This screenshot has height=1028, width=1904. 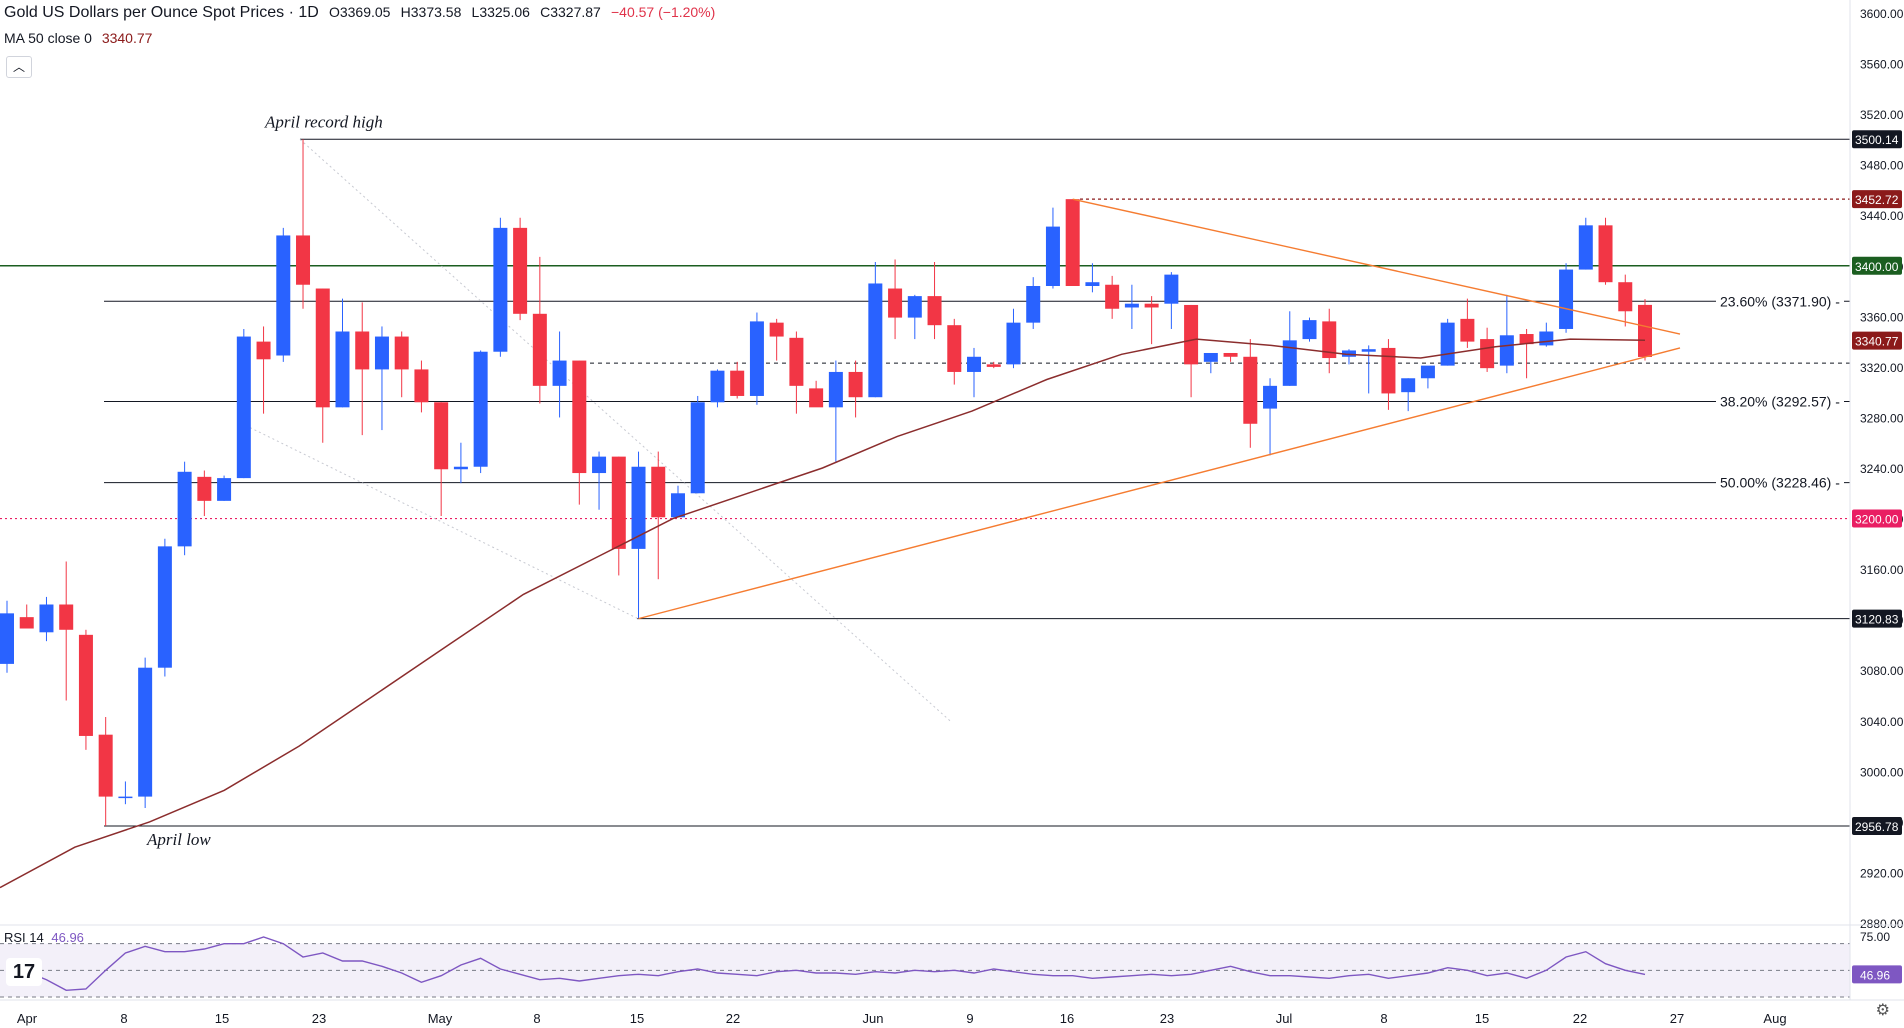 I want to click on ohlc-high: H3373.58, so click(x=431, y=12).